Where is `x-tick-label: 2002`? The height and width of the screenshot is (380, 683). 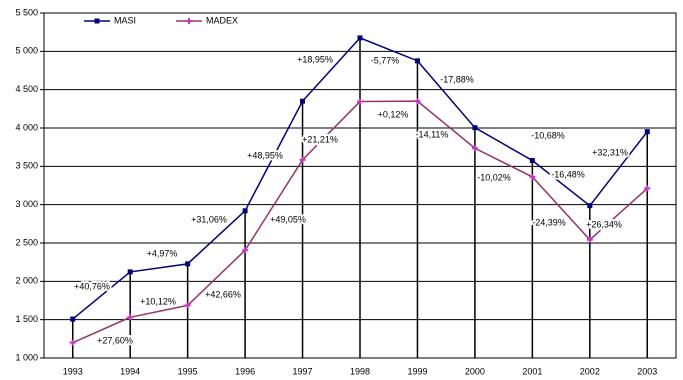 x-tick-label: 2002 is located at coordinates (590, 371).